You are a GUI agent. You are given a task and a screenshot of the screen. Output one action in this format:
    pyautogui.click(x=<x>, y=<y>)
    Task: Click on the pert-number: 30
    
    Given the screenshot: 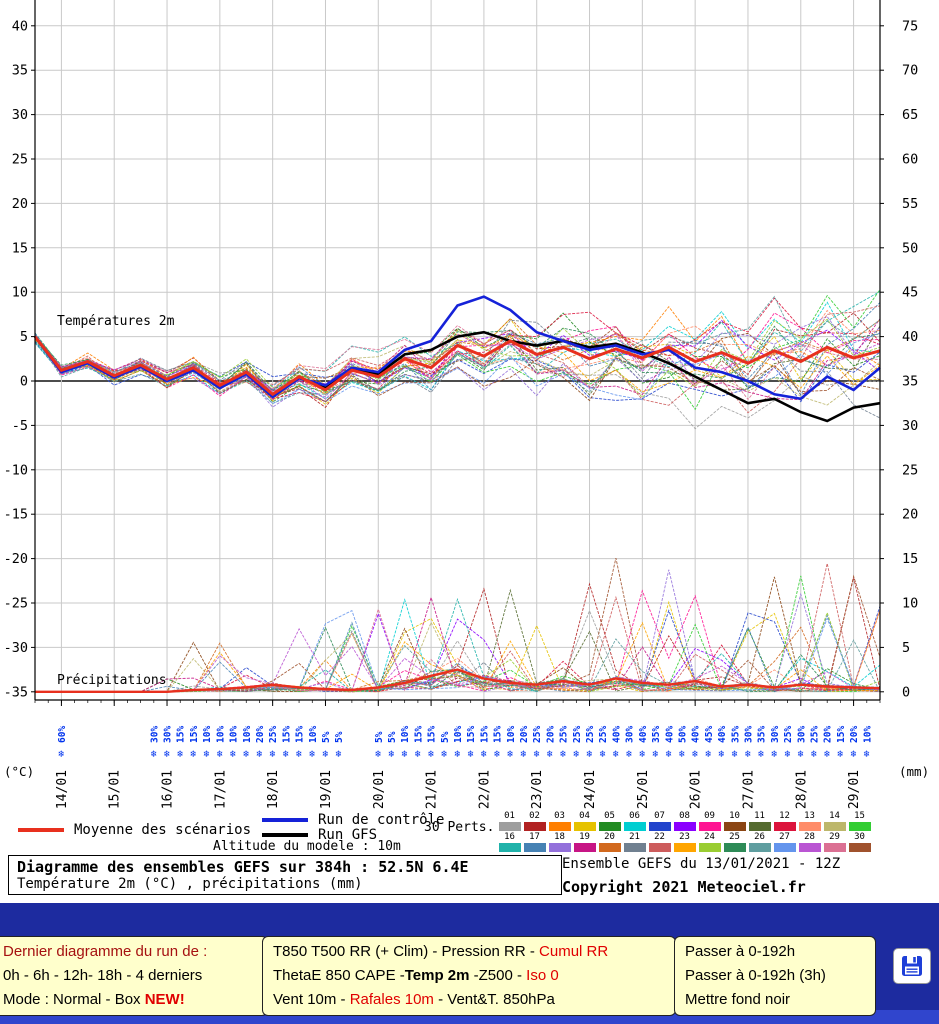 What is the action you would take?
    pyautogui.click(x=859, y=837)
    